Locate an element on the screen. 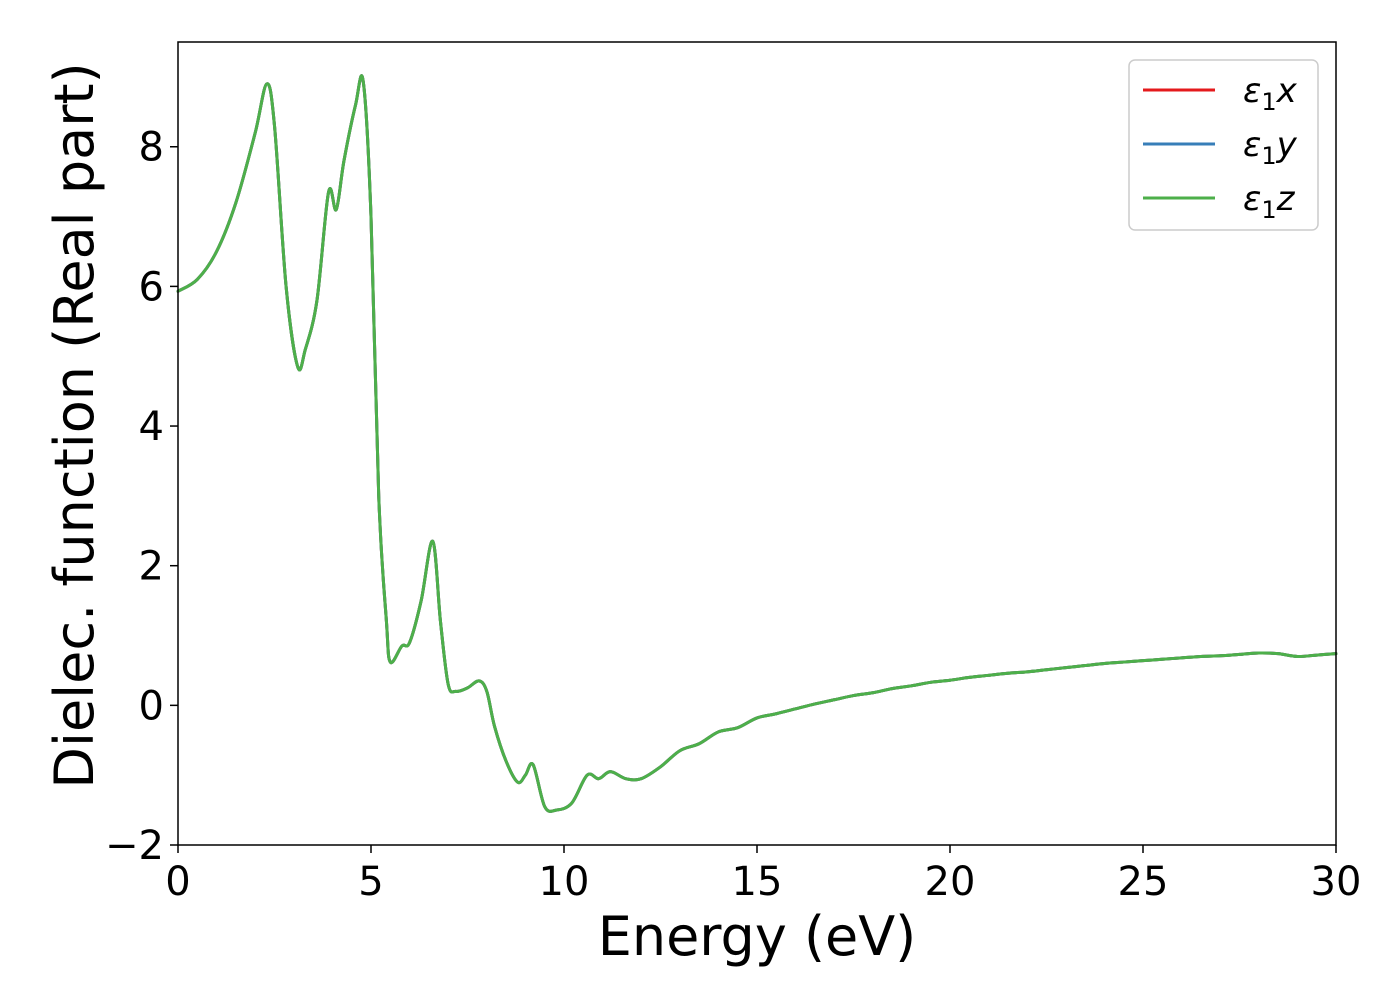 The width and height of the screenshot is (1400, 1000). y-tick-label: 2 is located at coordinates (151, 567).